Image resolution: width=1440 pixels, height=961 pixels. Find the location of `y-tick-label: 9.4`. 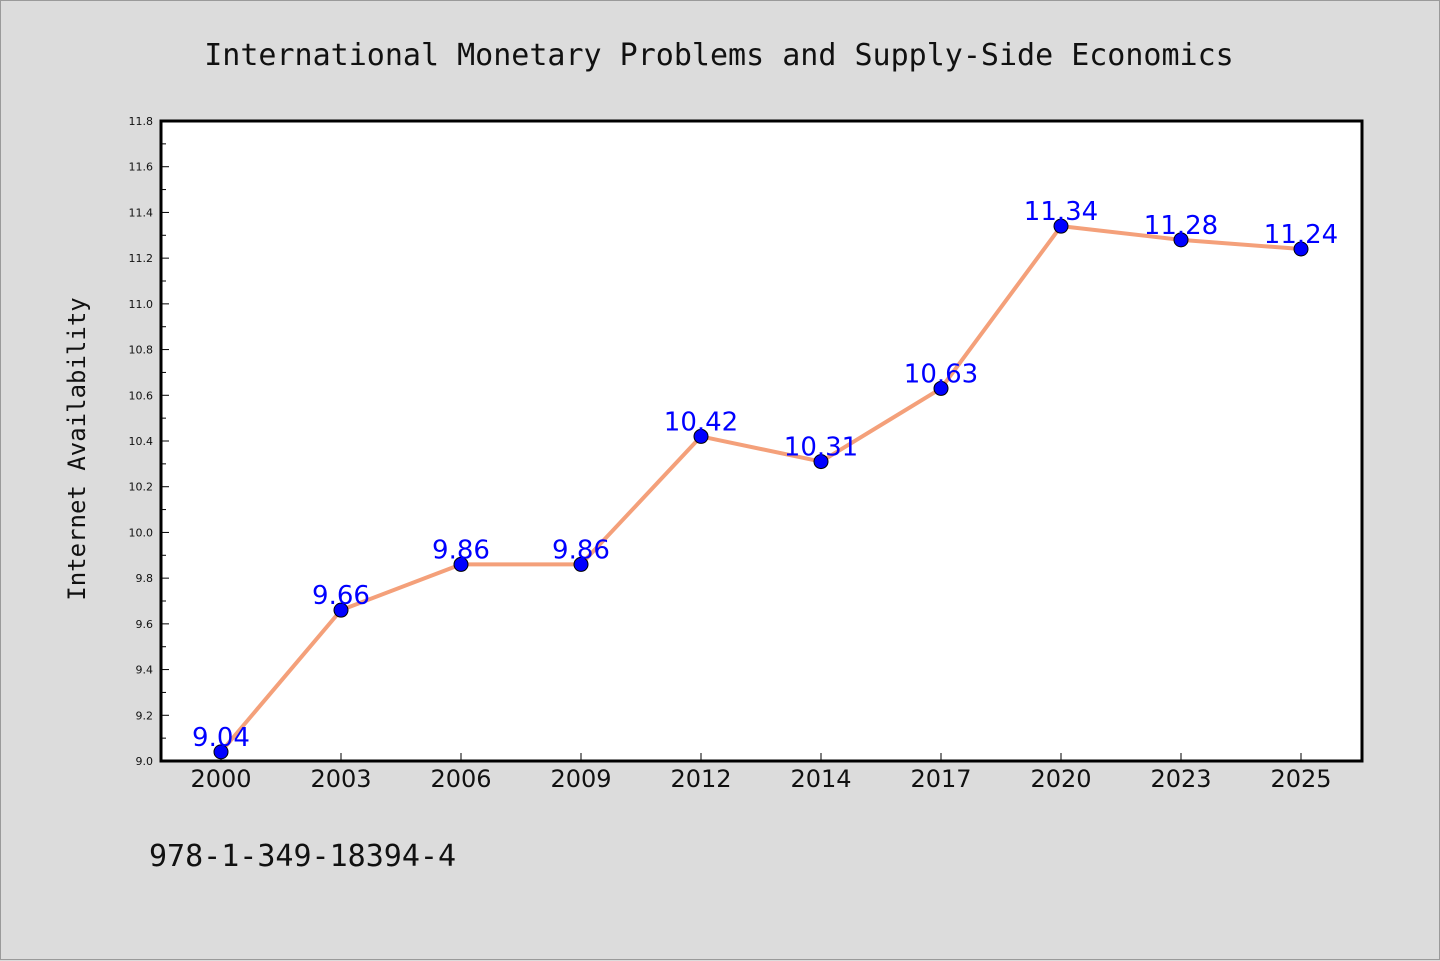

y-tick-label: 9.4 is located at coordinates (145, 670).